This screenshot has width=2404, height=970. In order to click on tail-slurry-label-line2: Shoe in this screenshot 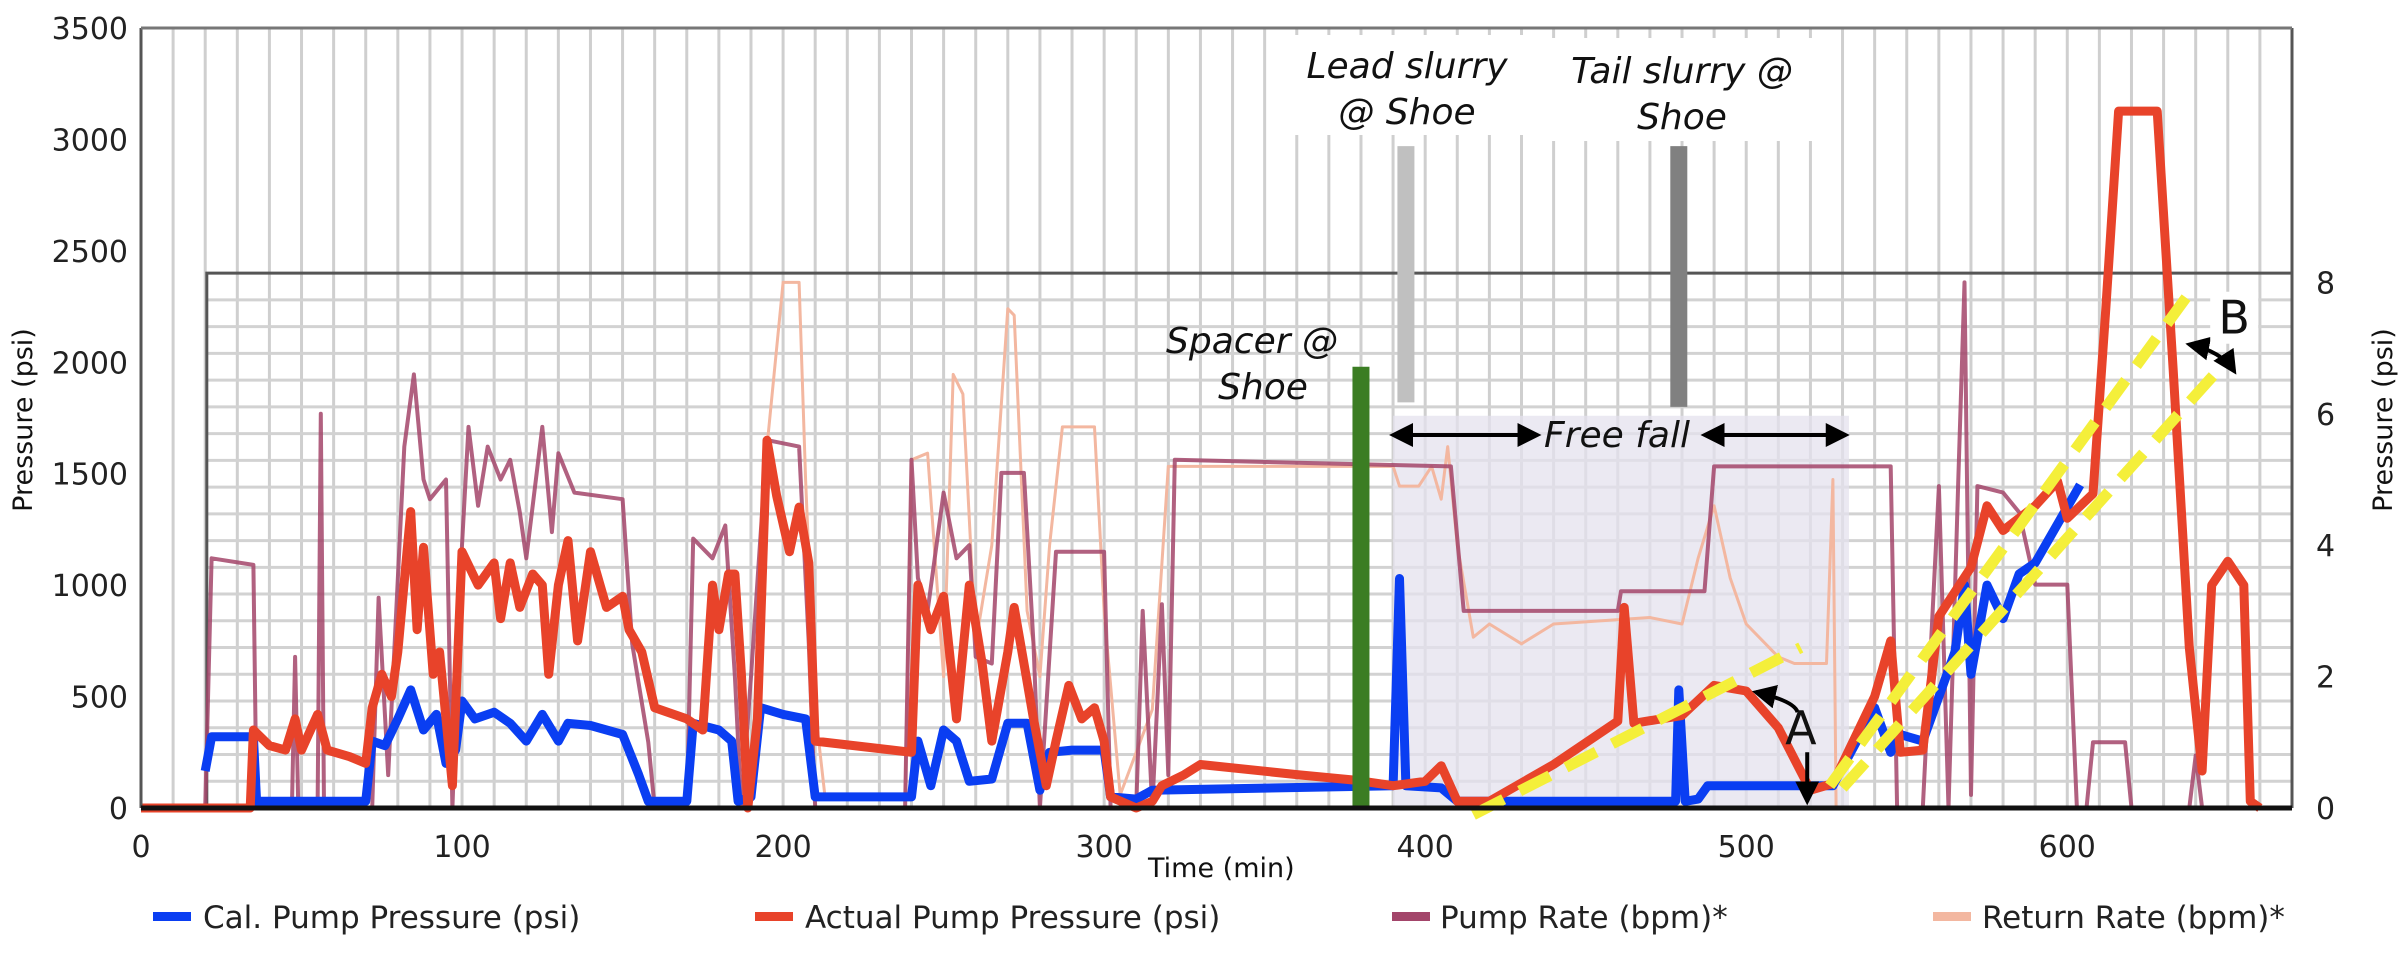, I will do `click(1682, 117)`.